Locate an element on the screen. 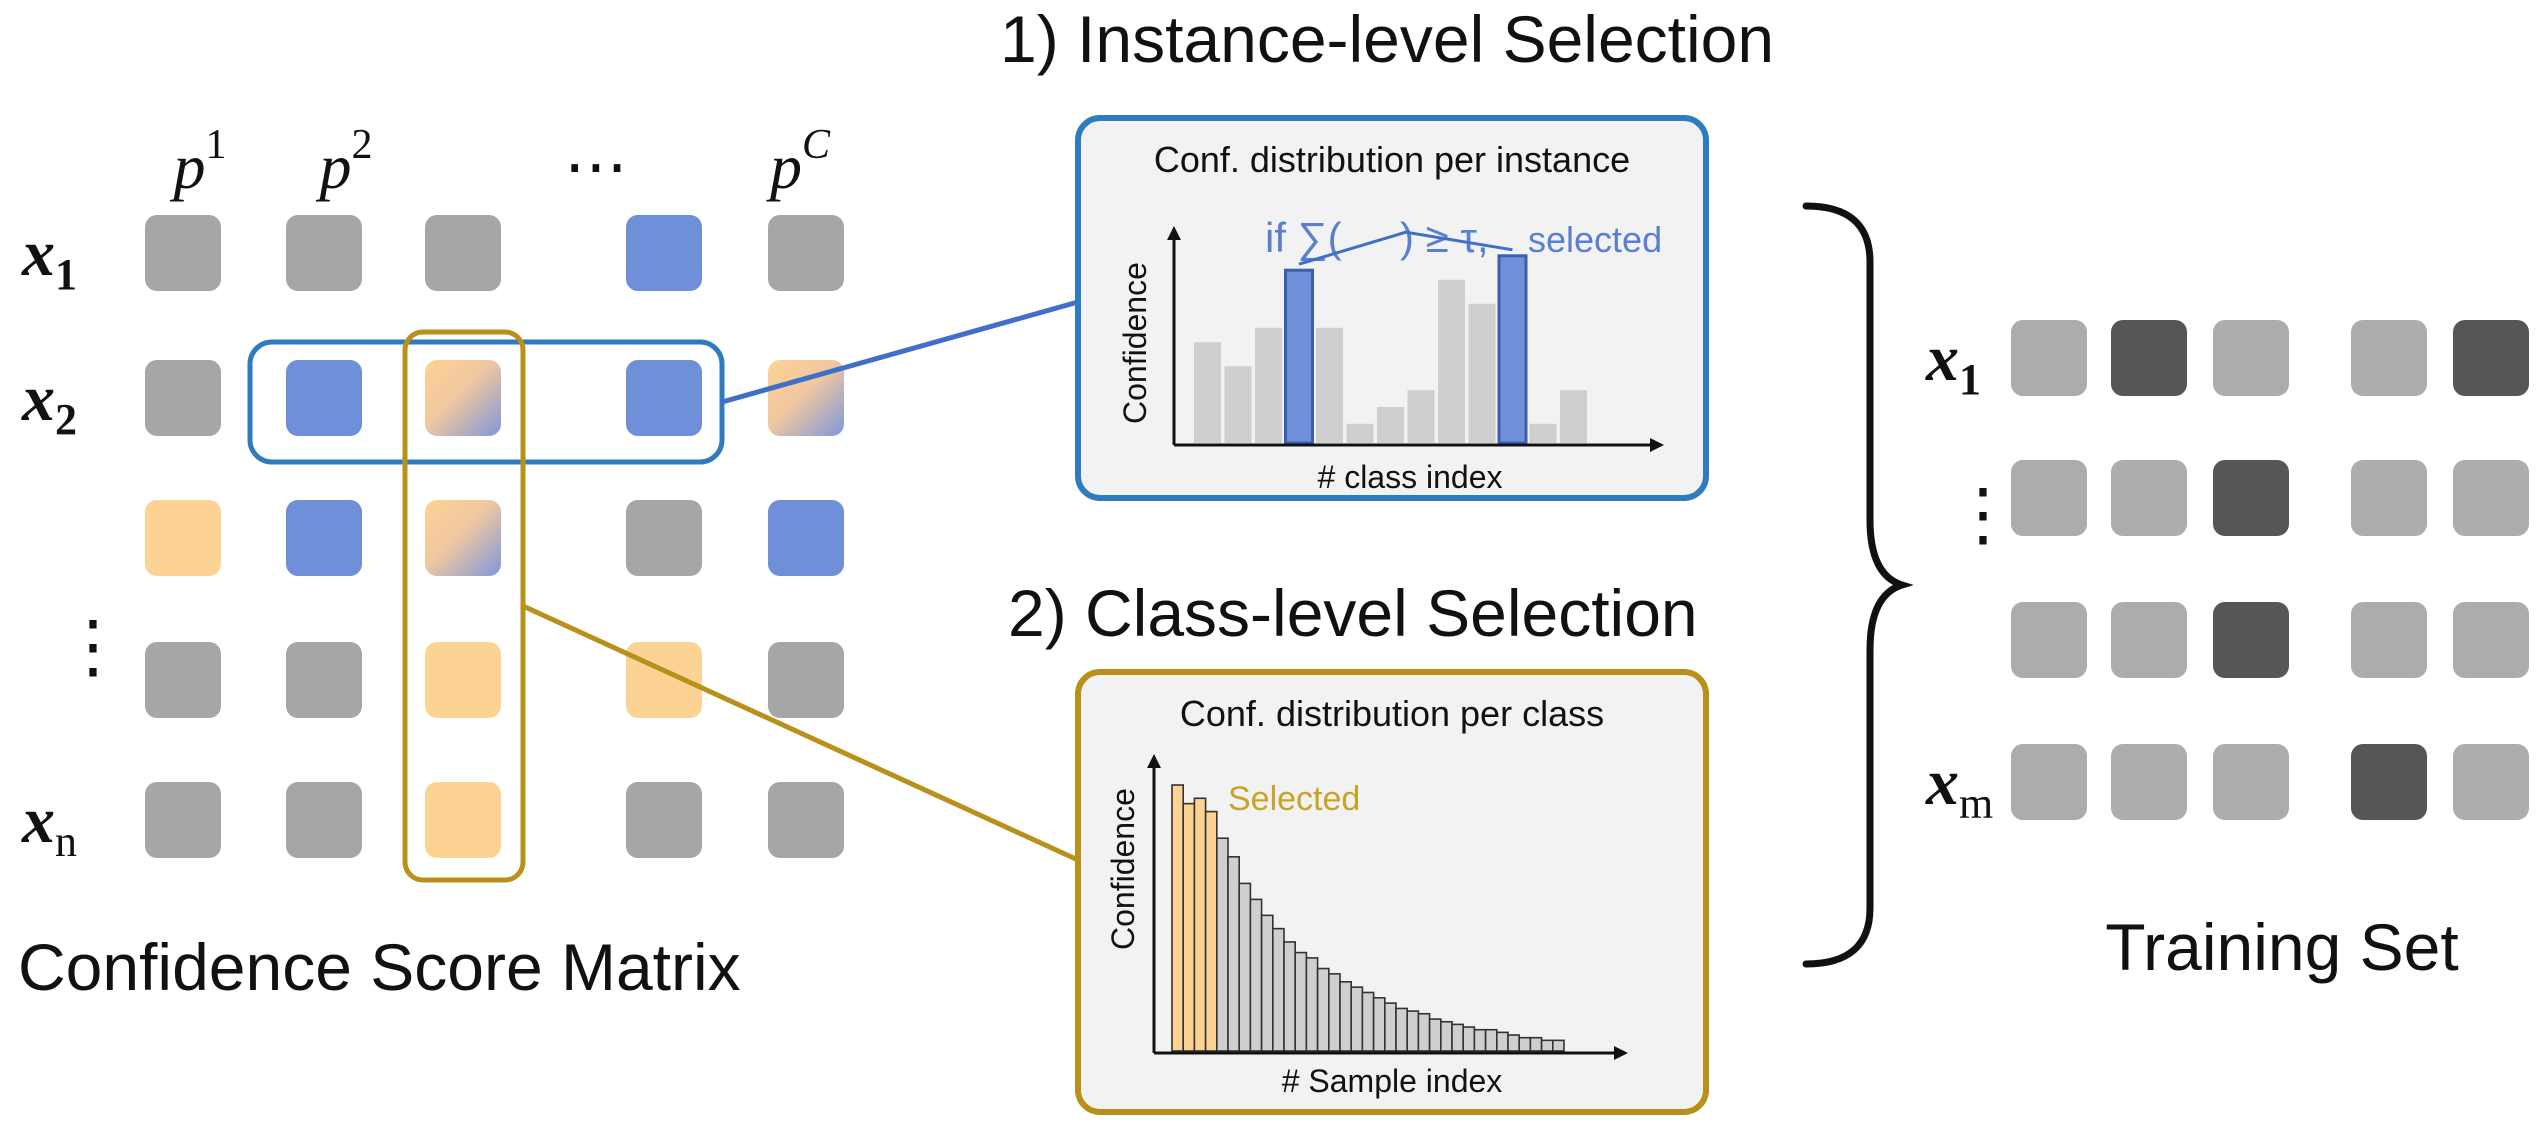  training-title: Training Set is located at coordinates (2281, 947).